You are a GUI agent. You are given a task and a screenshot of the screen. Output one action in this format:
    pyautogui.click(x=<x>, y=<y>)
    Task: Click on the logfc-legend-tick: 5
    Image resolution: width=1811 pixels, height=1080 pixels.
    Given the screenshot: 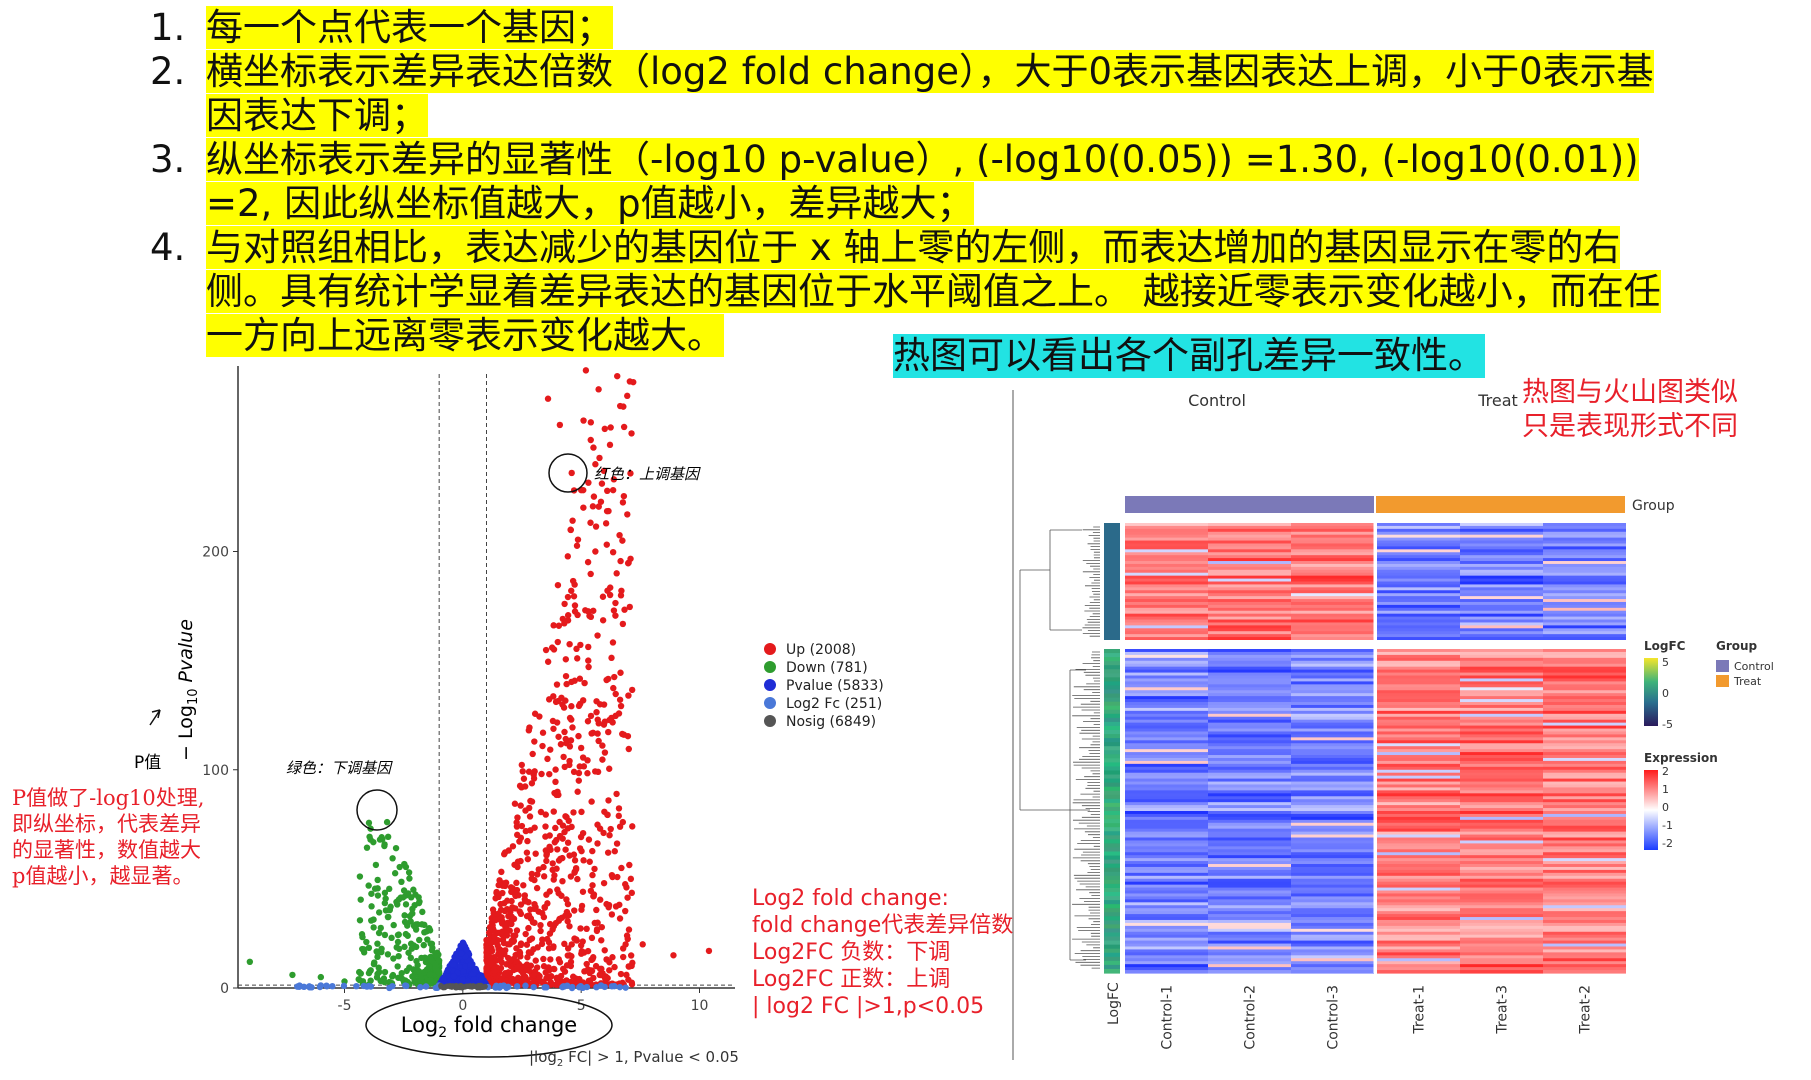 What is the action you would take?
    pyautogui.click(x=1665, y=662)
    